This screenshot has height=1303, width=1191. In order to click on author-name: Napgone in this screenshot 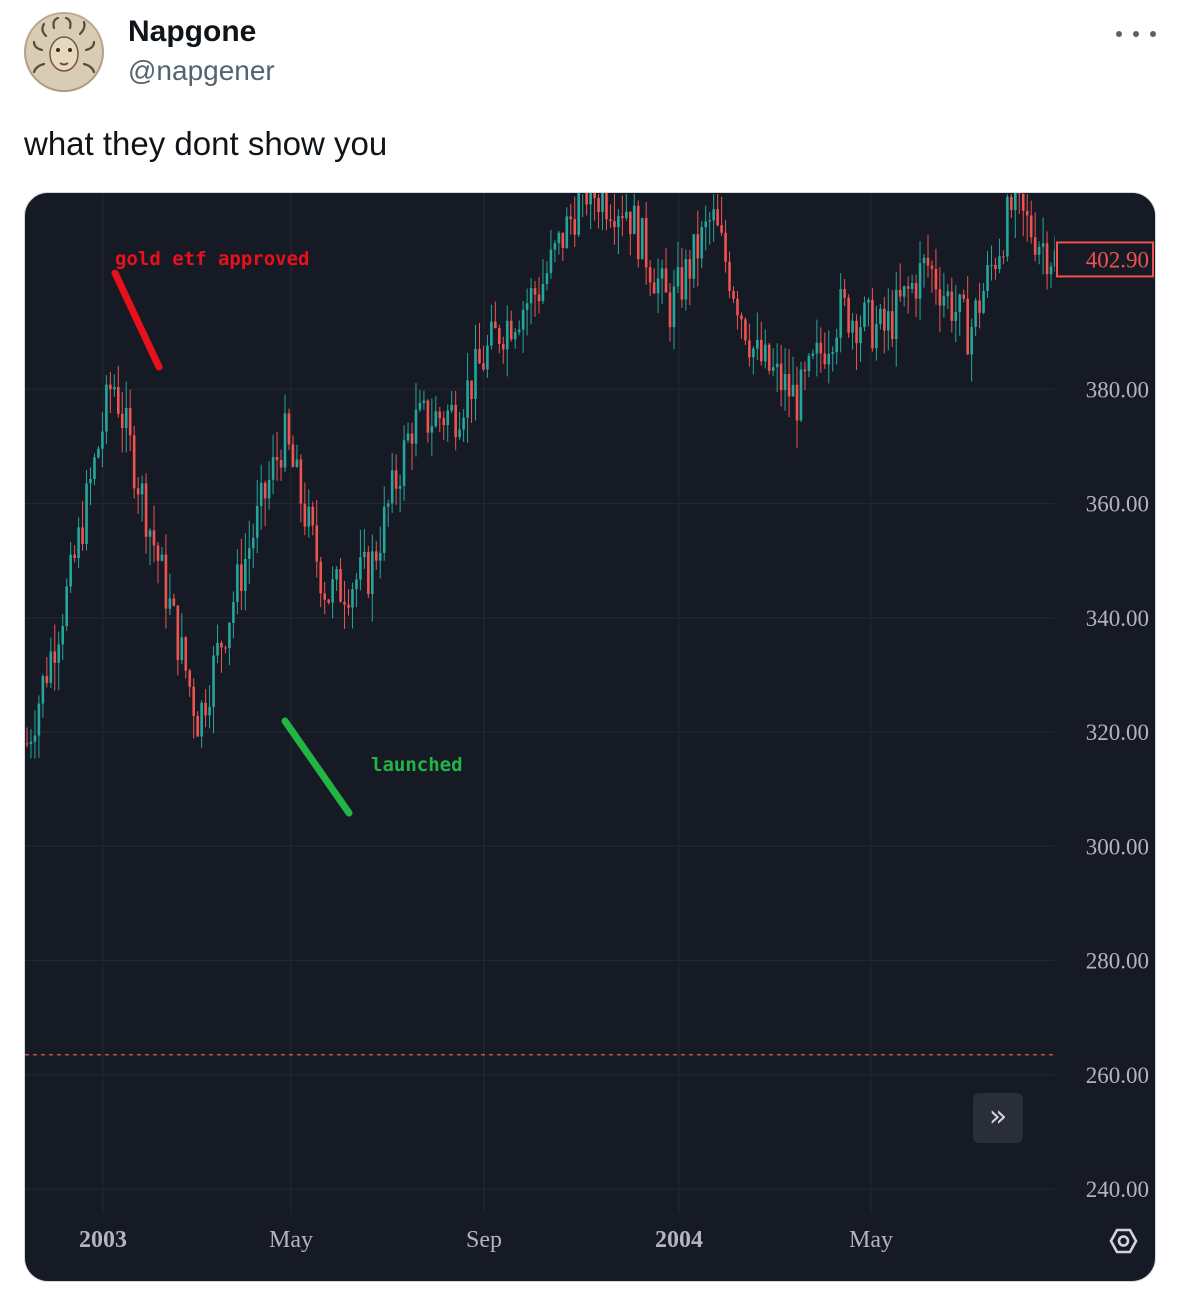, I will do `click(192, 31)`.